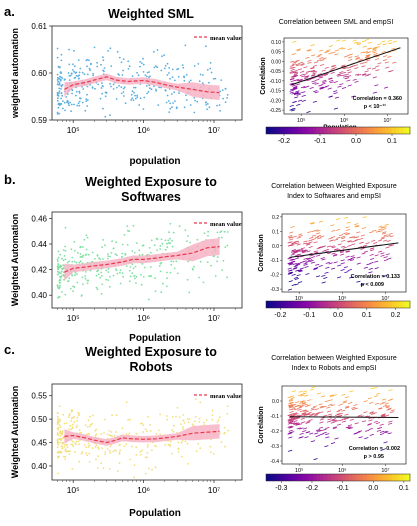 The height and width of the screenshot is (526, 417). What do you see at coordinates (151, 197) in the screenshot?
I see `left-title: Softwares` at bounding box center [151, 197].